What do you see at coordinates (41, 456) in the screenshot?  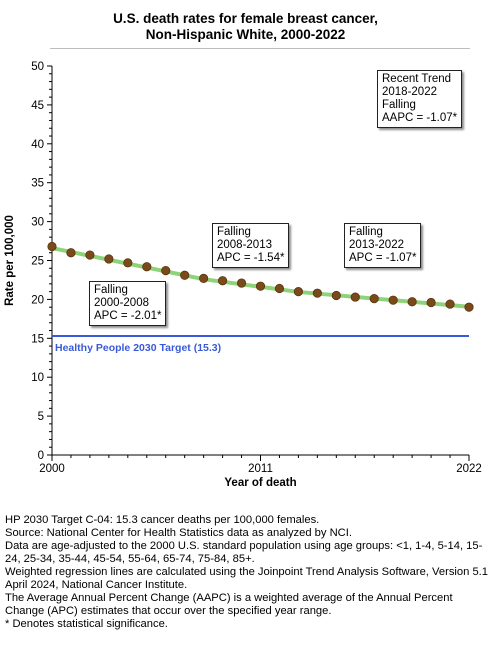 I see `y-tick-label: 0` at bounding box center [41, 456].